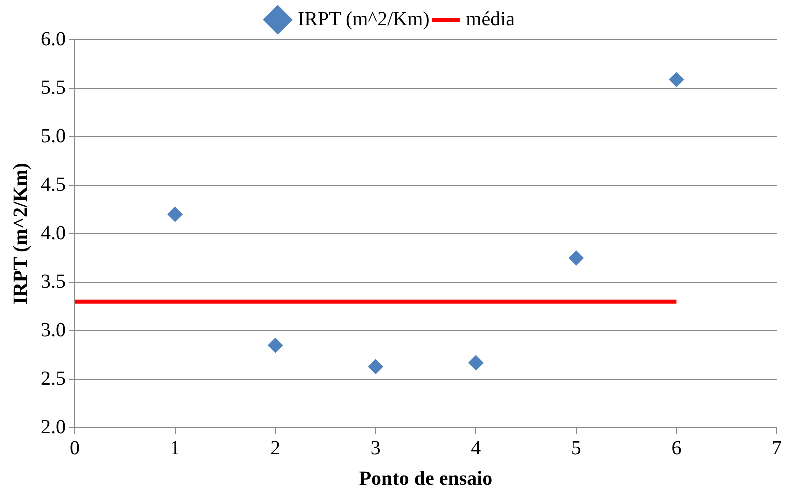 The image size is (801, 496). I want to click on x-tick-label: 6, so click(677, 448).